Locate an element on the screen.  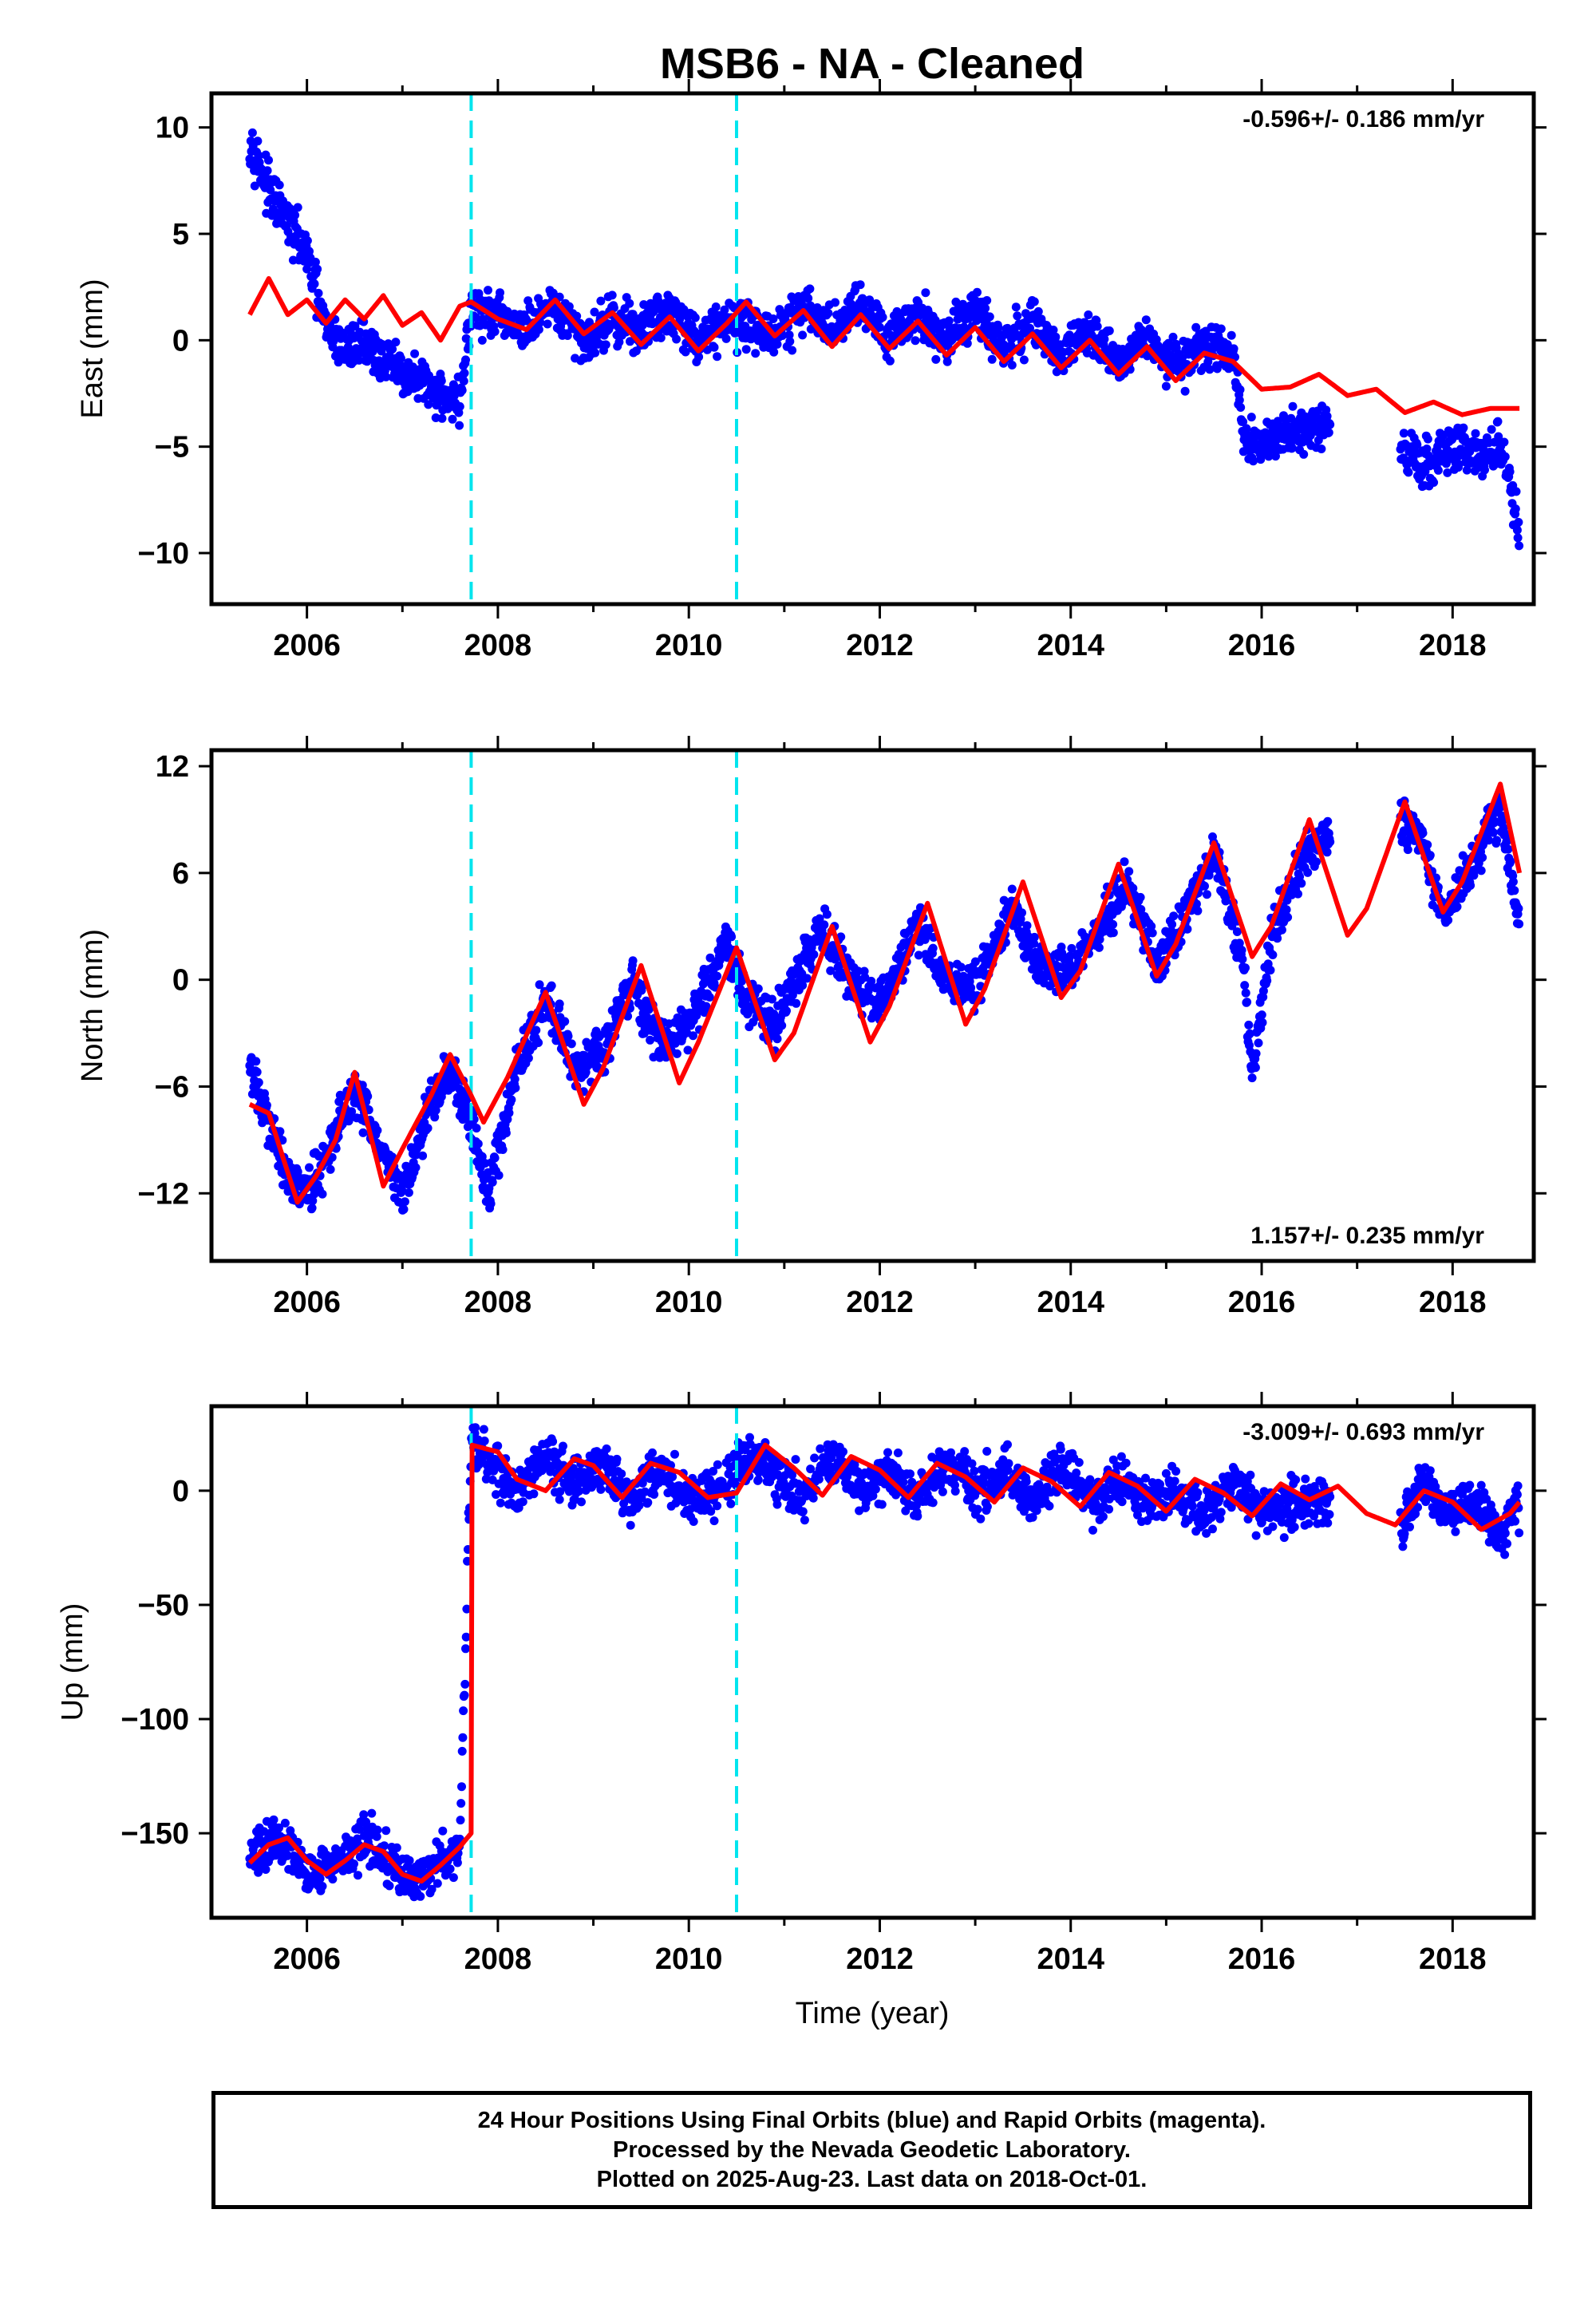
x-tick-label: 2008 is located at coordinates (498, 645).